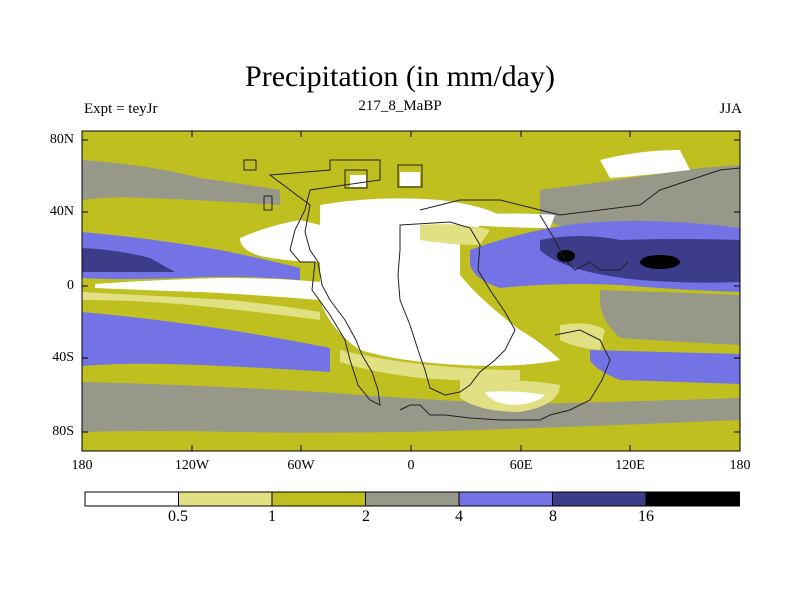 The width and height of the screenshot is (800, 600). I want to click on colorbar-label-0-5: 0.5, so click(178, 516).